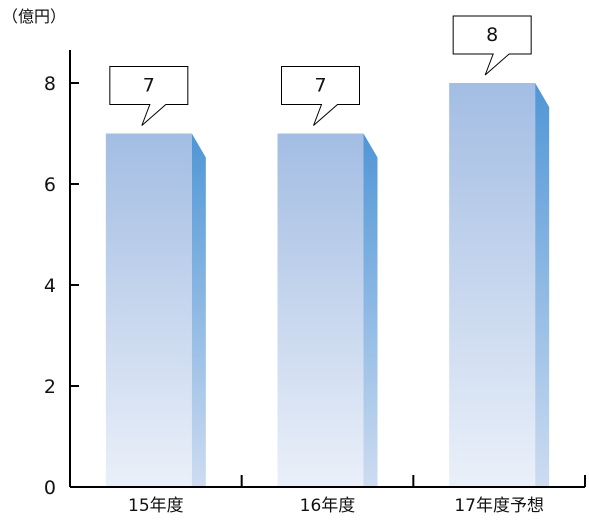  What do you see at coordinates (50, 387) in the screenshot?
I see `y-tick-label: 2` at bounding box center [50, 387].